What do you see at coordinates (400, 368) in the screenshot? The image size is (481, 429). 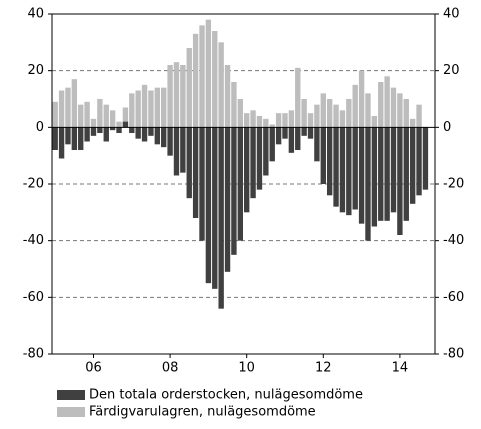 I see `x-tick-label: 14` at bounding box center [400, 368].